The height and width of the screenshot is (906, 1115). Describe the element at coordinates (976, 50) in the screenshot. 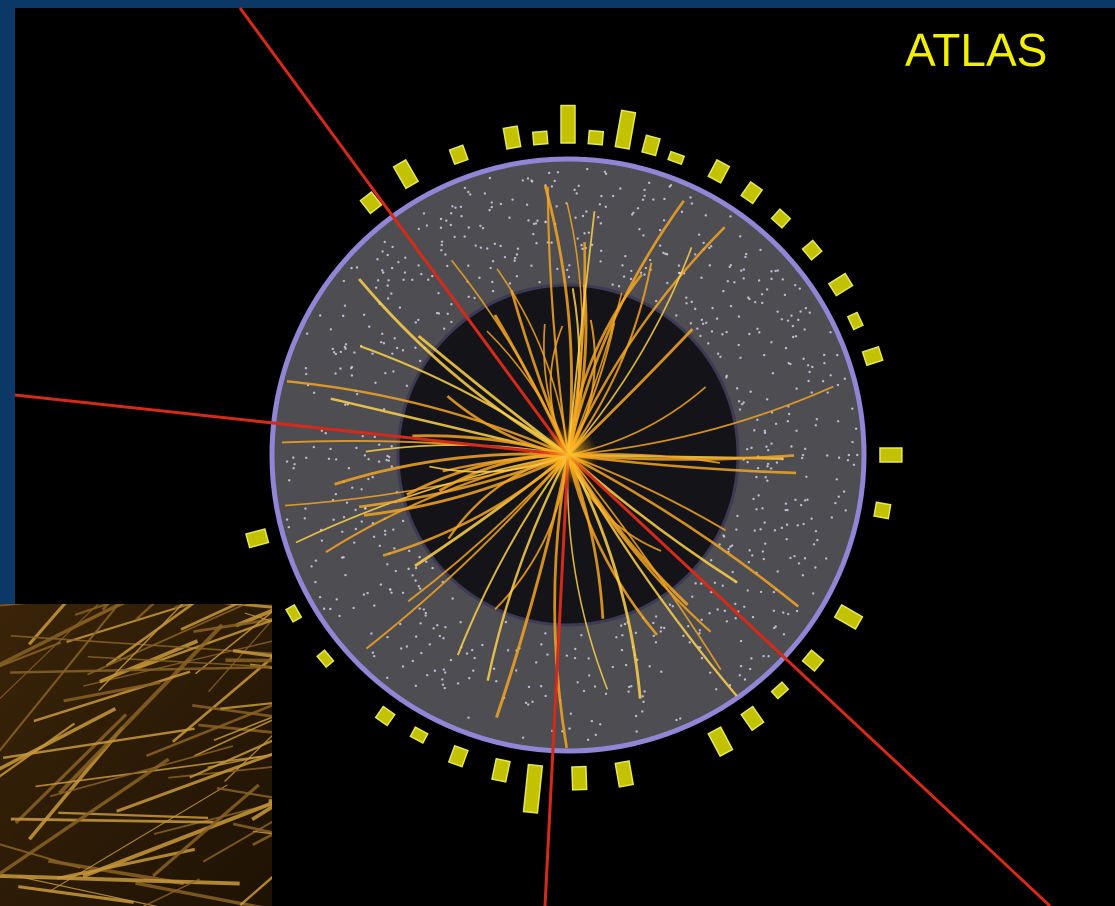

I see `title: ATLAS` at that location.